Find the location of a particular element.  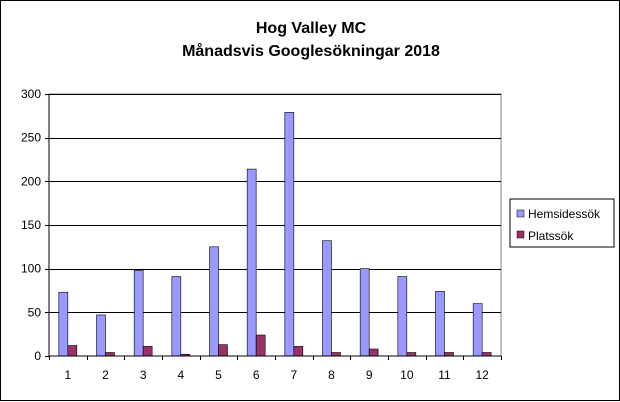

y-tick-label-100: 100 is located at coordinates (31, 269).